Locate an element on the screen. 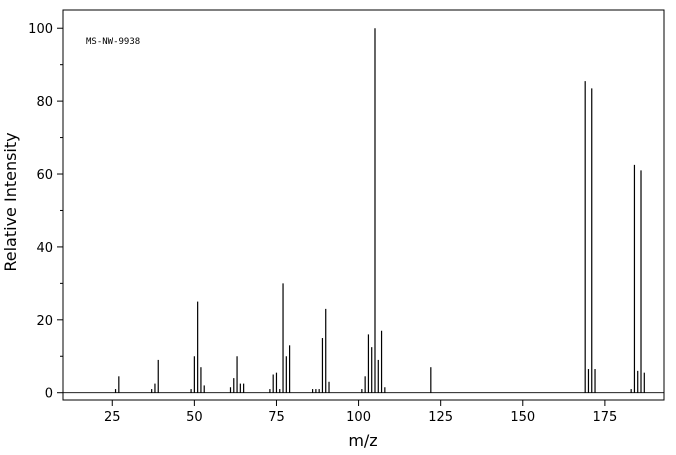 This screenshot has width=676, height=455. x-tick-label: 150 is located at coordinates (522, 417).